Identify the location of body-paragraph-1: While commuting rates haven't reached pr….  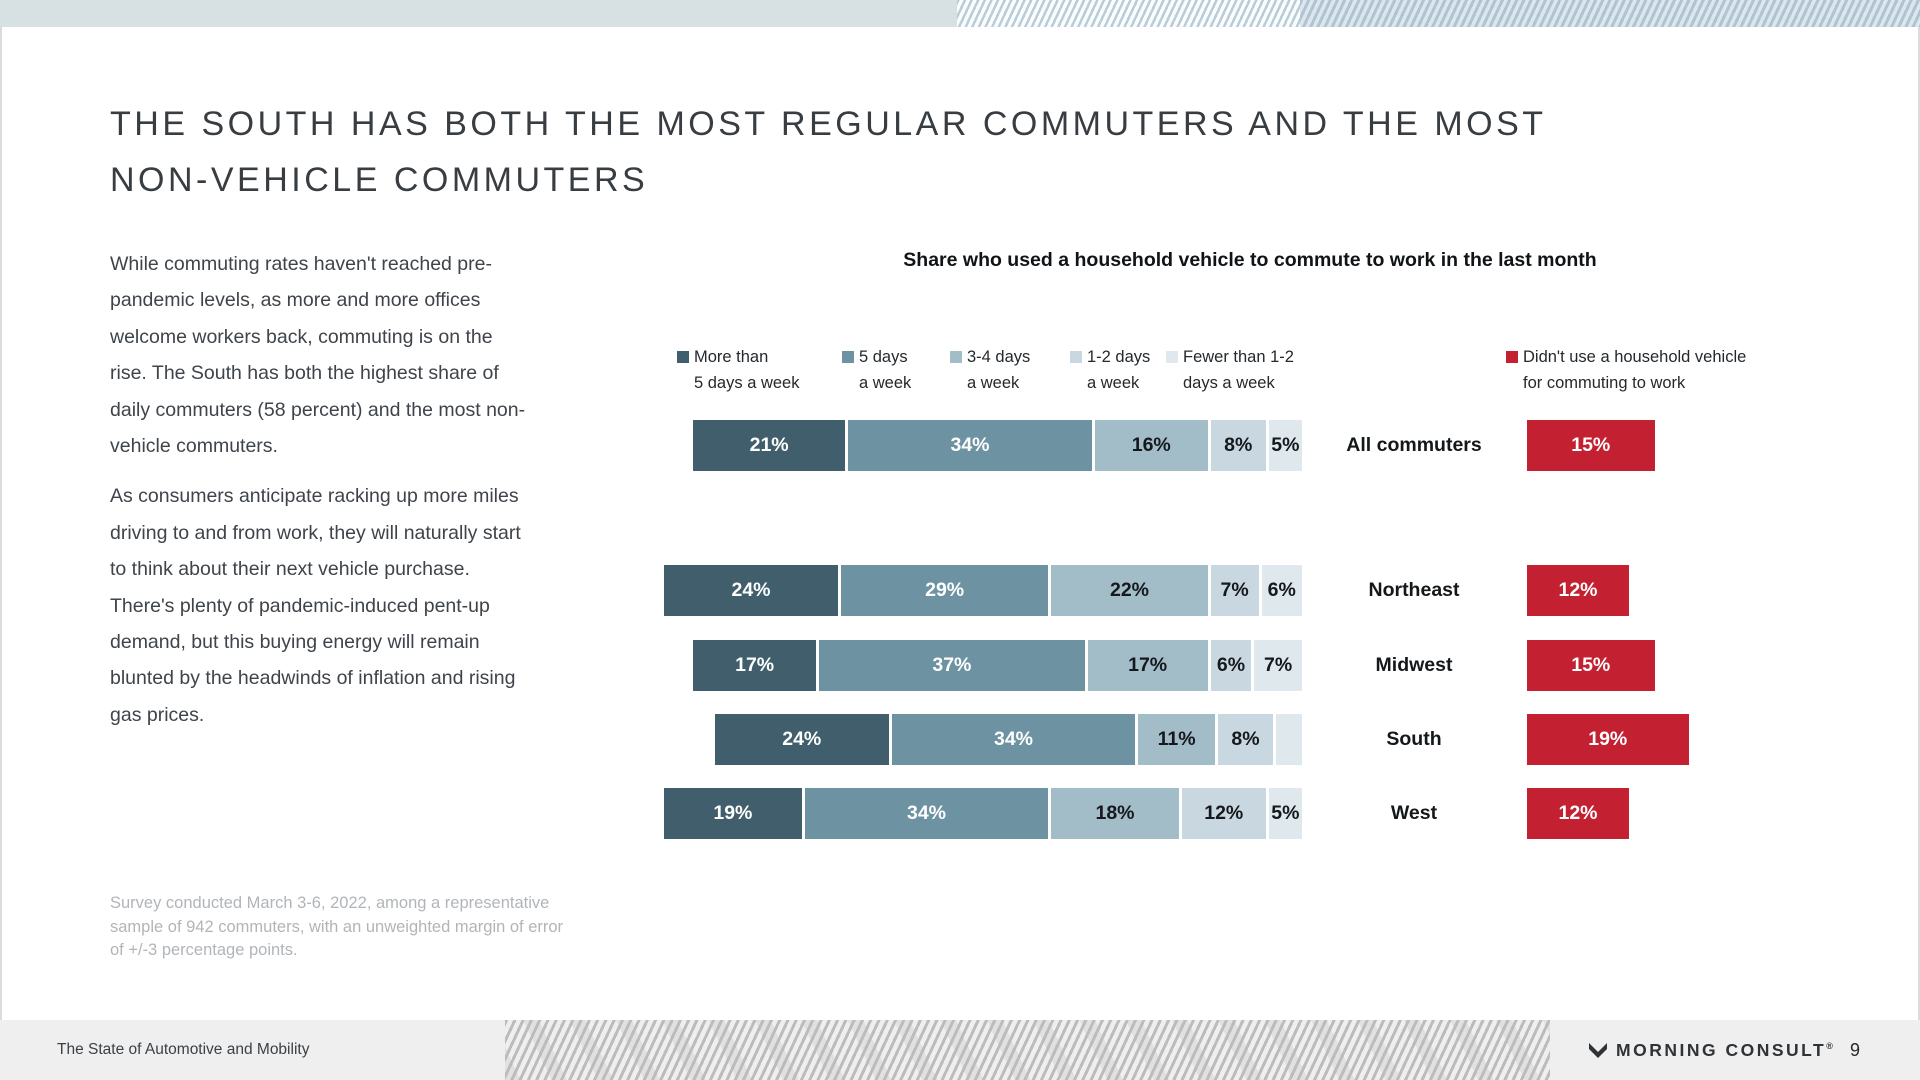
(318, 355).